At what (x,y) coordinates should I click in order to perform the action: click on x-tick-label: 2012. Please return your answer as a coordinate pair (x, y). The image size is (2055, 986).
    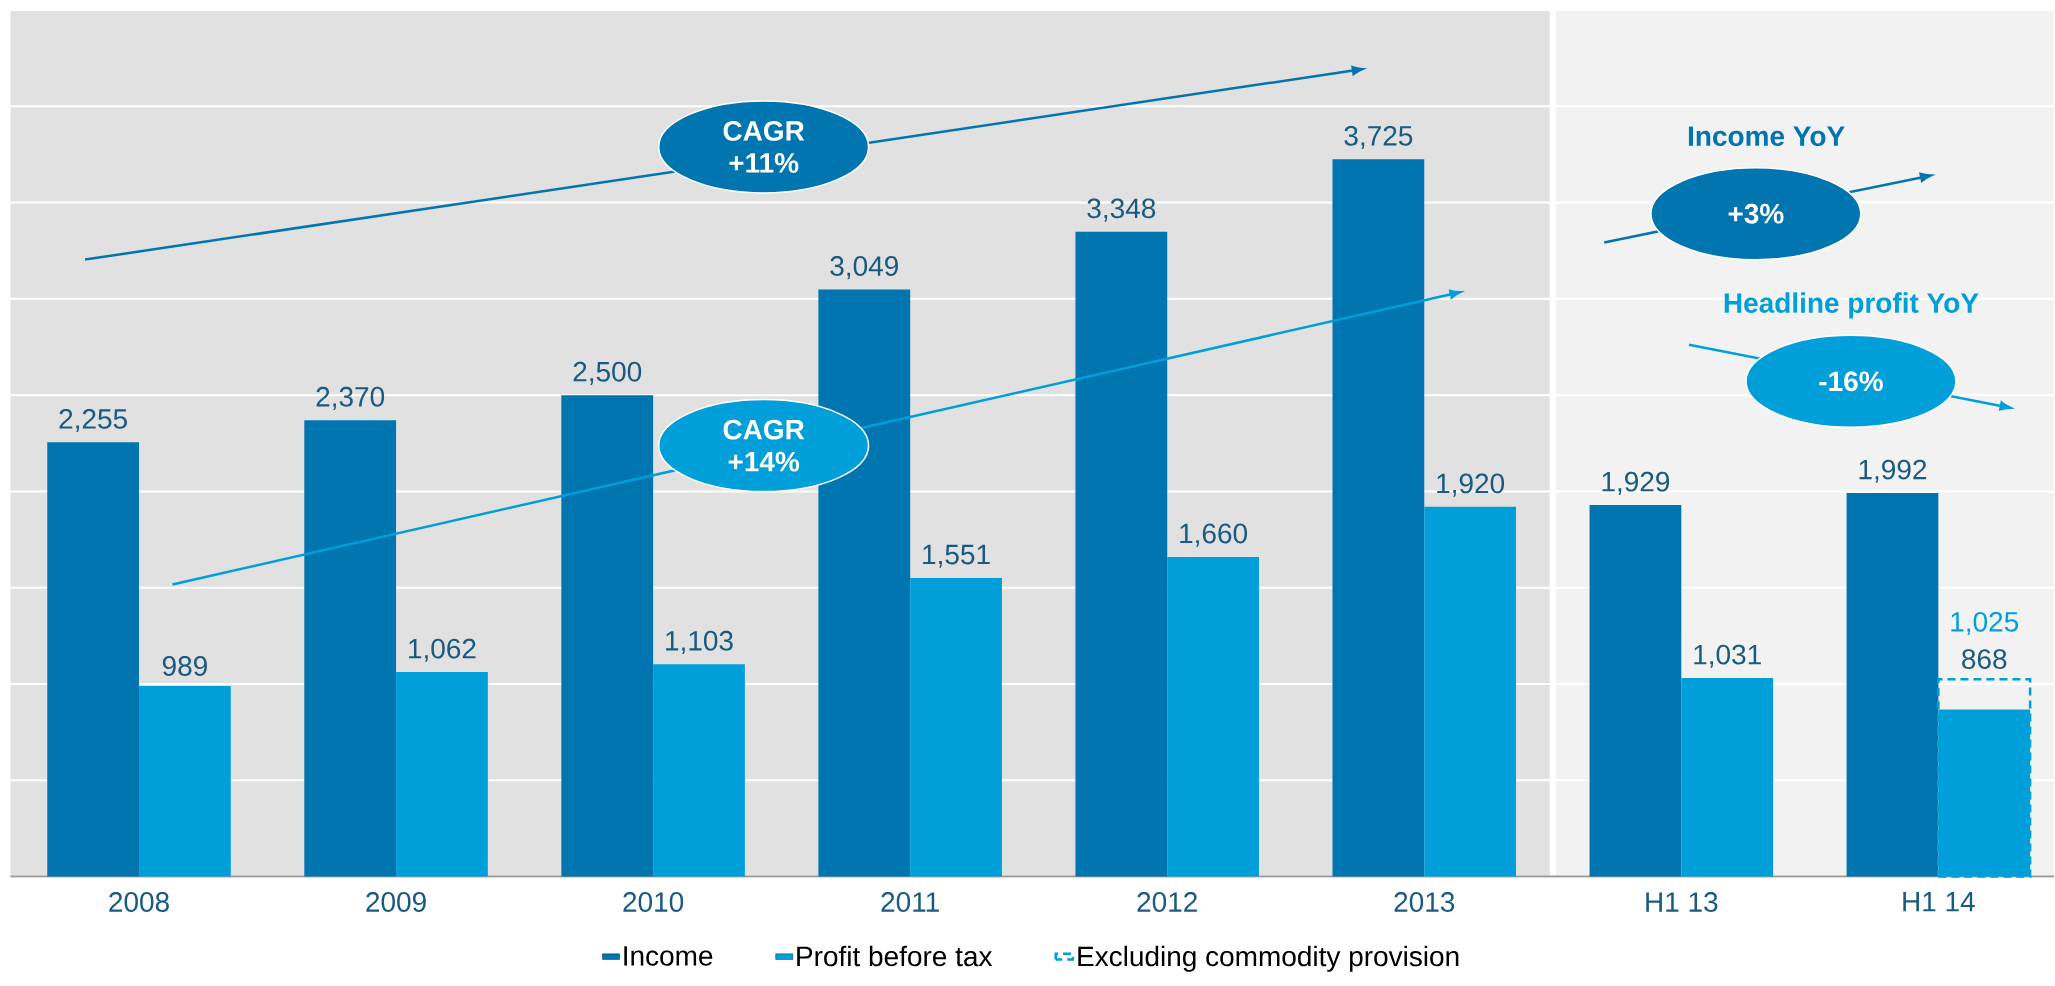
    Looking at the image, I should click on (1167, 902).